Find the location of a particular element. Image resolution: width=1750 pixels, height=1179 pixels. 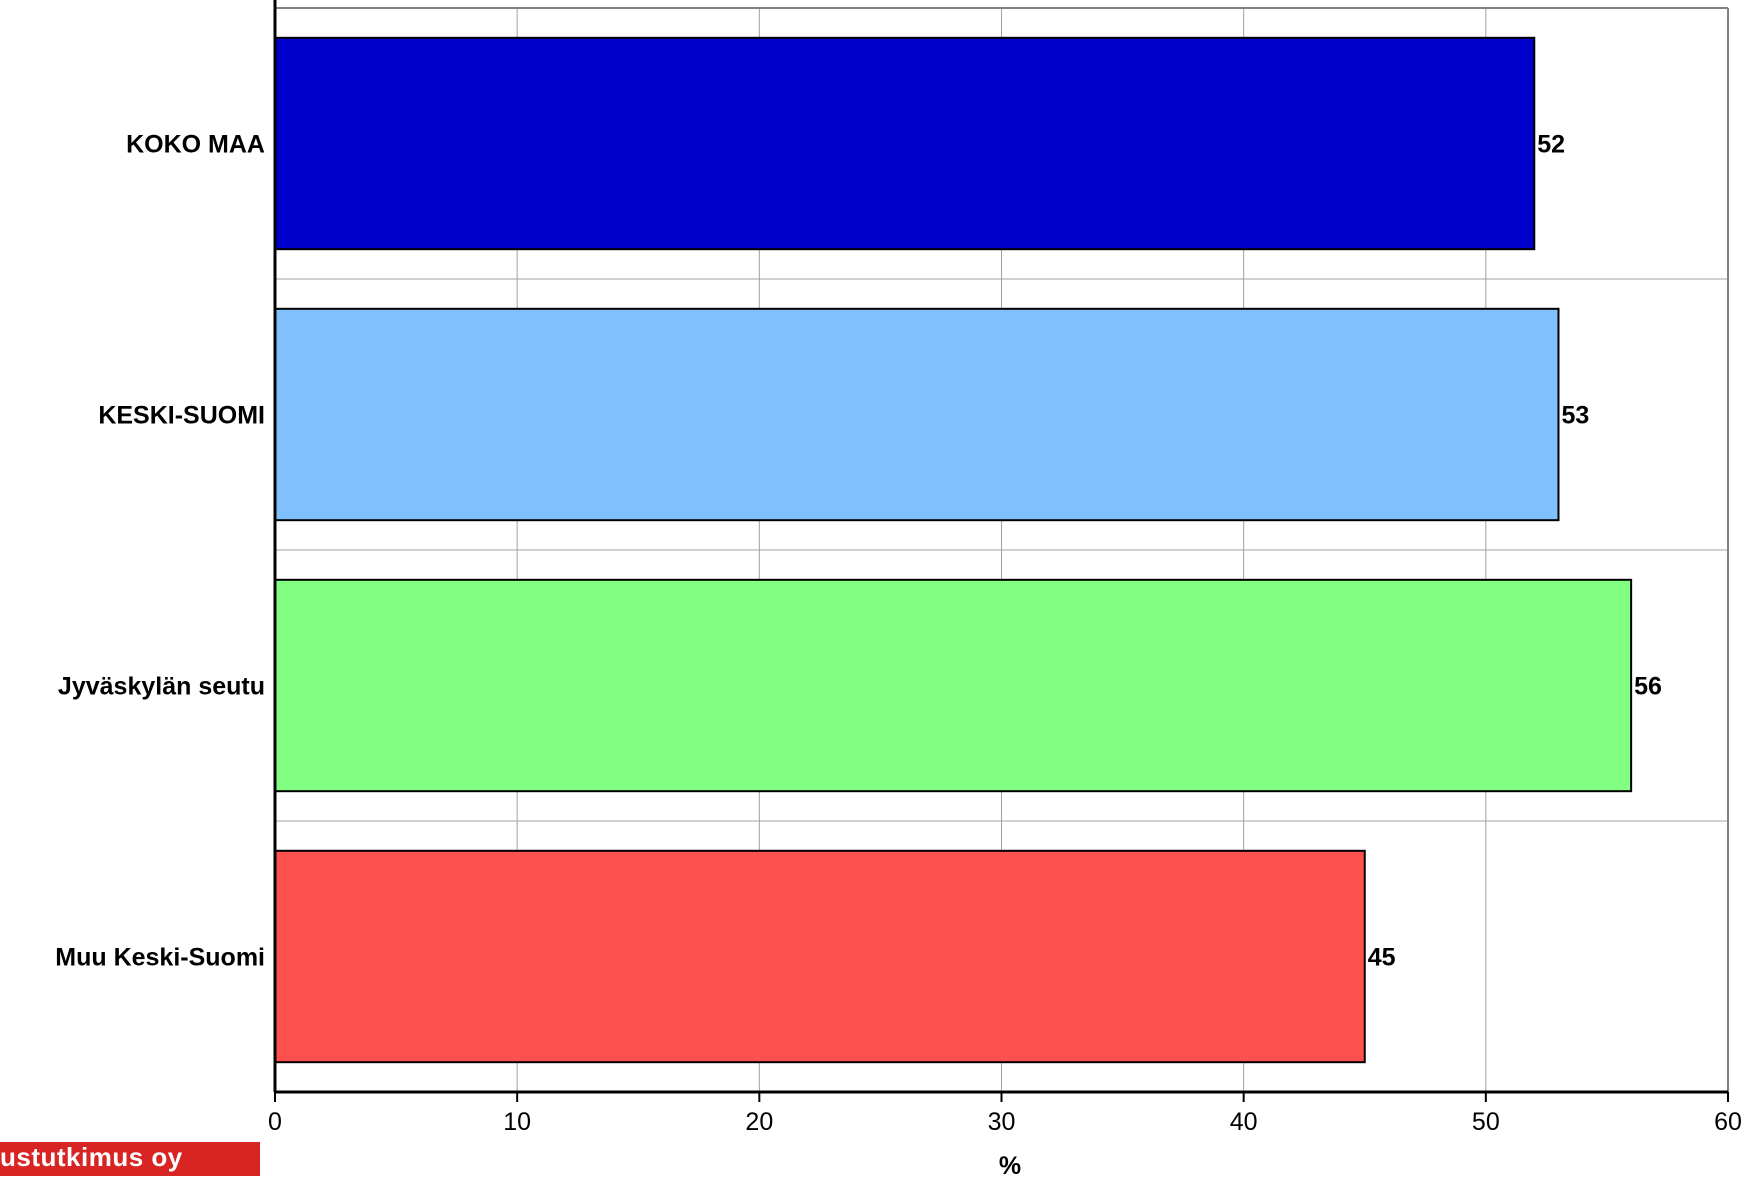

data-label: 53 is located at coordinates (1575, 416).